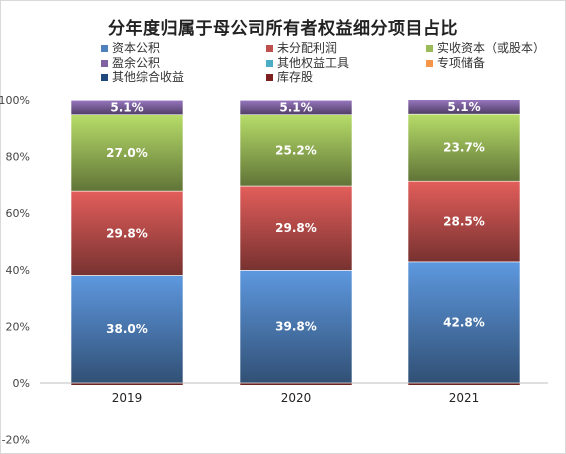  What do you see at coordinates (18, 270) in the screenshot?
I see `y-tick-label: 40%` at bounding box center [18, 270].